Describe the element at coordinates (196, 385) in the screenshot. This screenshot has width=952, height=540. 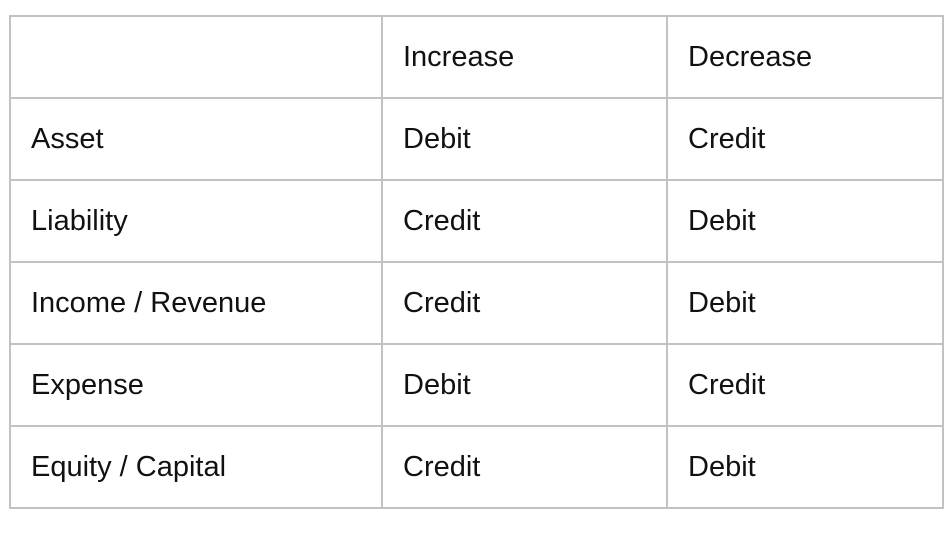
I see `account-type-cell: Expense` at that location.